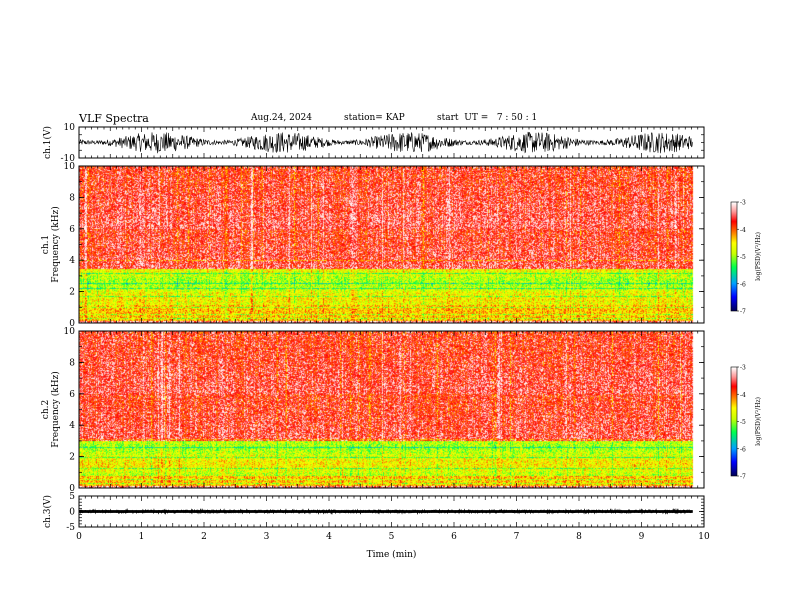 The width and height of the screenshot is (792, 612). I want to click on x-tick-label: 9, so click(642, 537).